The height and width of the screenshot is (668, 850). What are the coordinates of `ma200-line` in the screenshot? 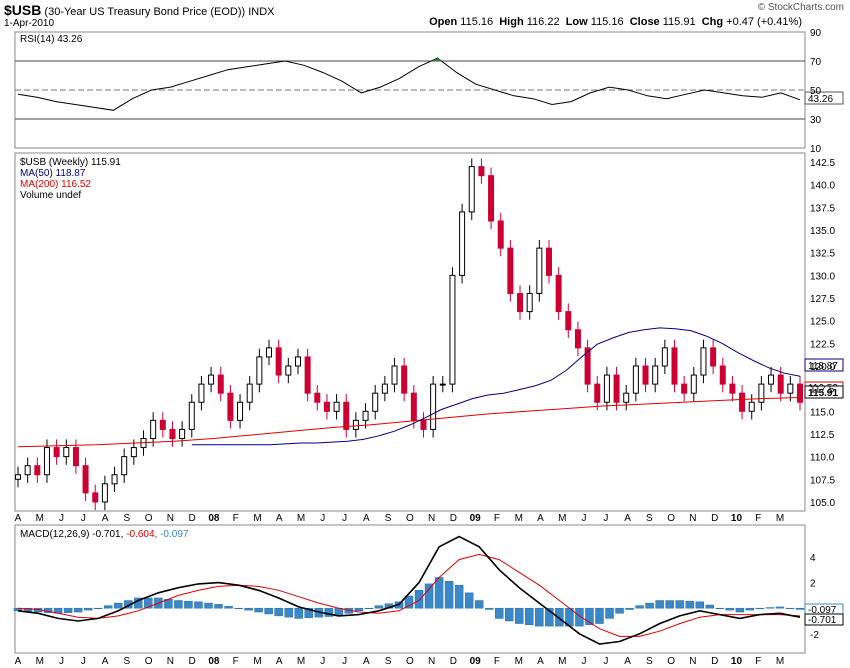 It's located at (409, 422).